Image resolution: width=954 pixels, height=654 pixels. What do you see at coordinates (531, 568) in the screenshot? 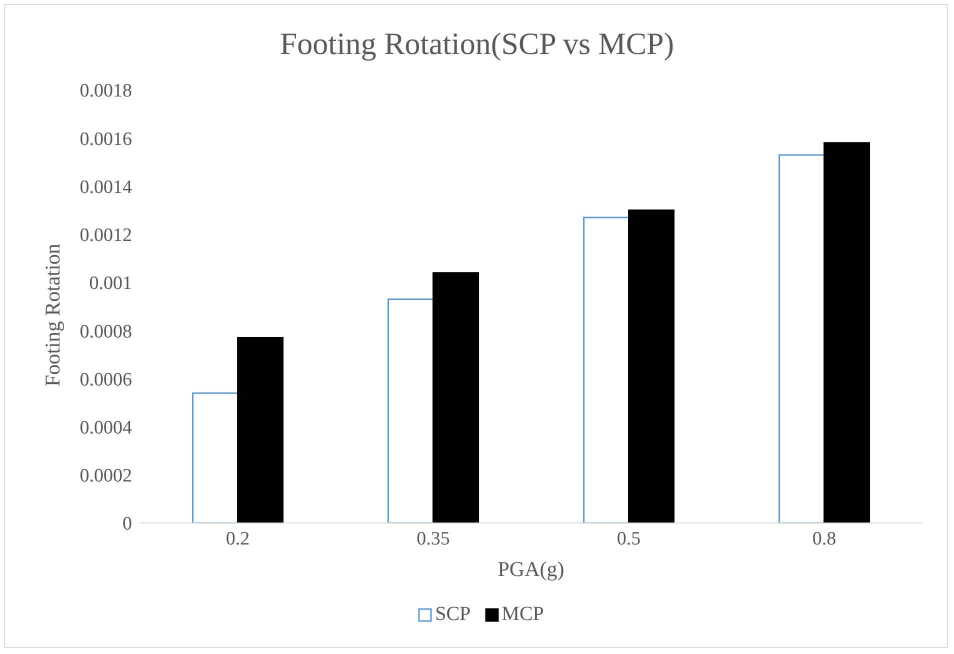
I see `x-axis-title: PGA(g)` at bounding box center [531, 568].